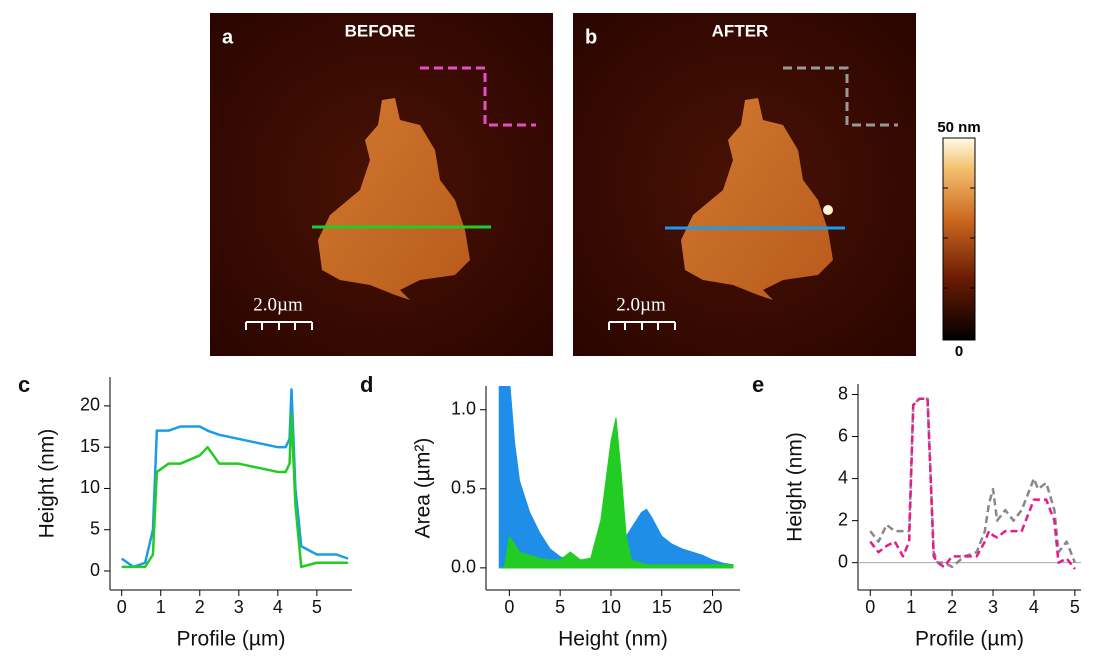 Image resolution: width=1114 pixels, height=665 pixels. What do you see at coordinates (758, 384) in the screenshot?
I see `panel-label: e` at bounding box center [758, 384].